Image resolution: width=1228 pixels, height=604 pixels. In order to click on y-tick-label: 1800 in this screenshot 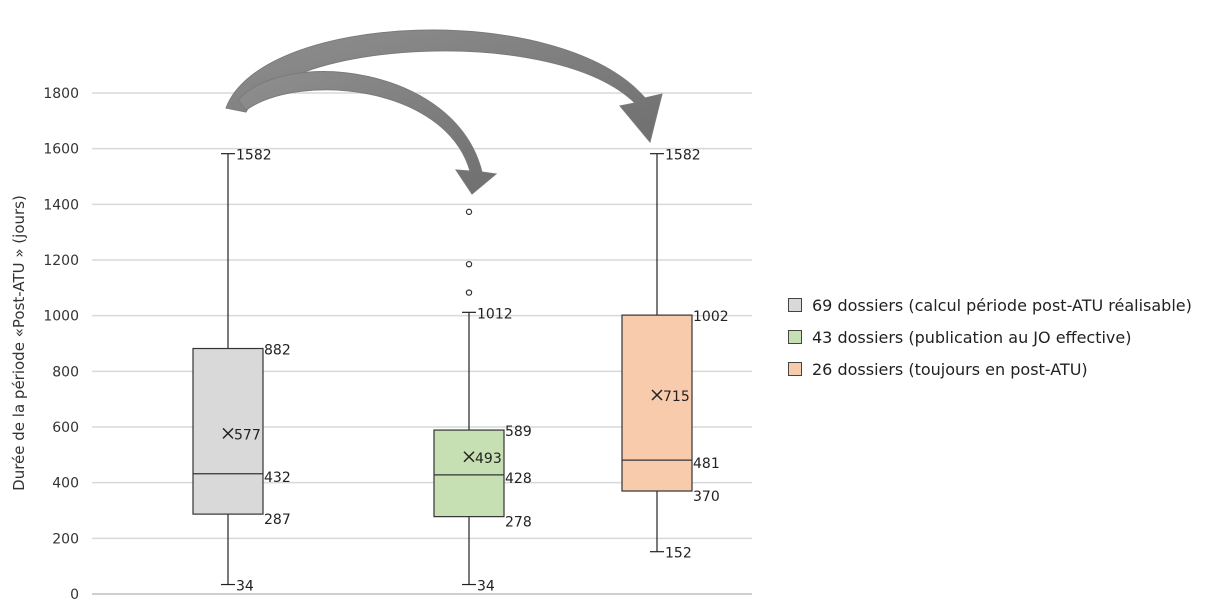, I will do `click(61, 94)`.